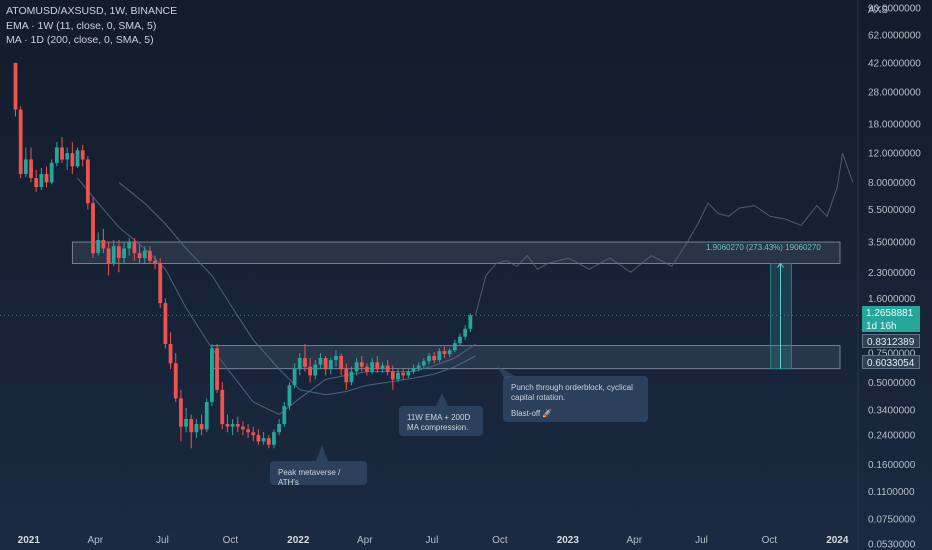 The height and width of the screenshot is (550, 932). Describe the element at coordinates (892, 299) in the screenshot. I see `y-tick-label-10: 1.6000000` at that location.